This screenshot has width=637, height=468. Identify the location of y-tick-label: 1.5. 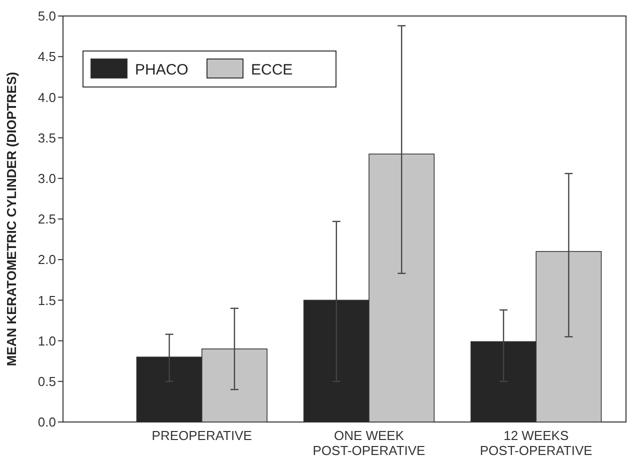
(47, 300).